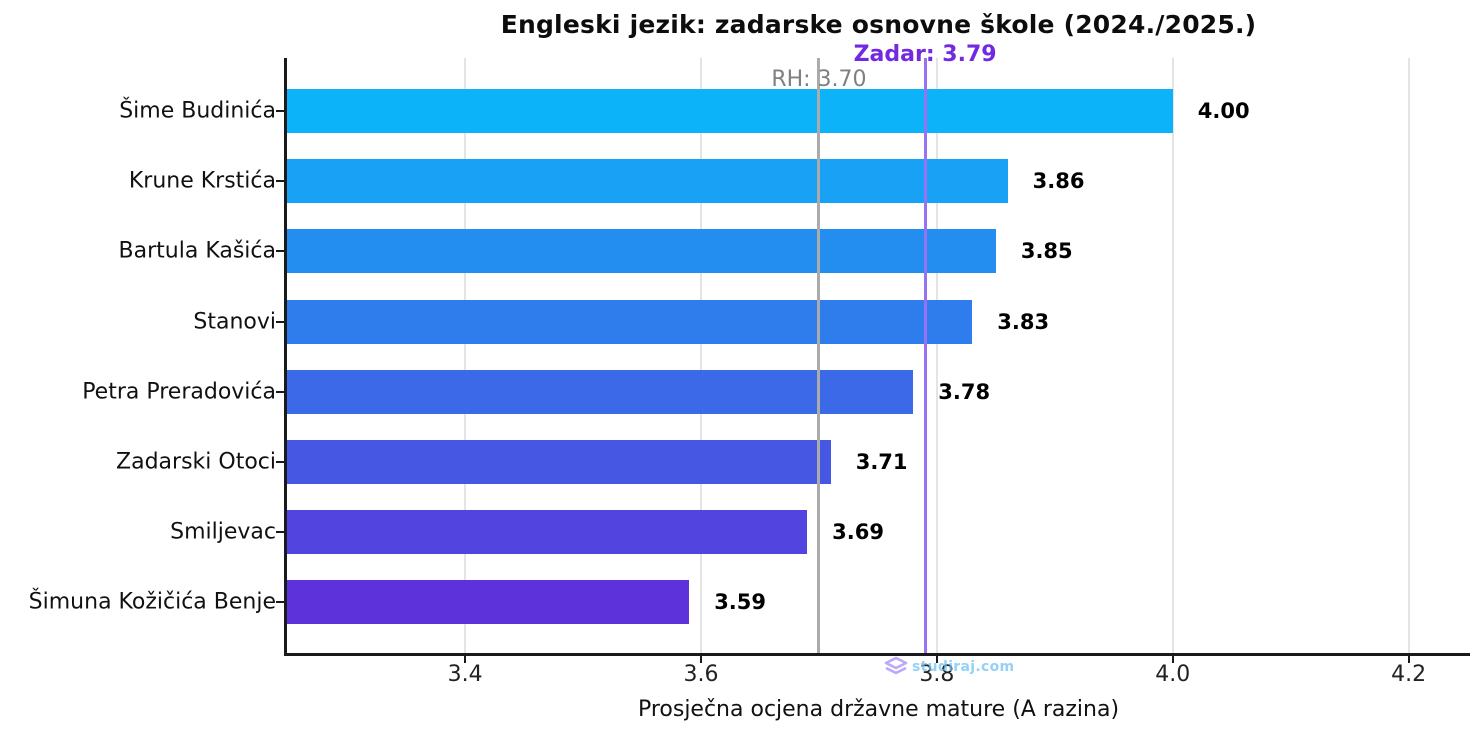 This screenshot has height=733, width=1483. What do you see at coordinates (937, 674) in the screenshot?
I see `x-tick-label: 3.8` at bounding box center [937, 674].